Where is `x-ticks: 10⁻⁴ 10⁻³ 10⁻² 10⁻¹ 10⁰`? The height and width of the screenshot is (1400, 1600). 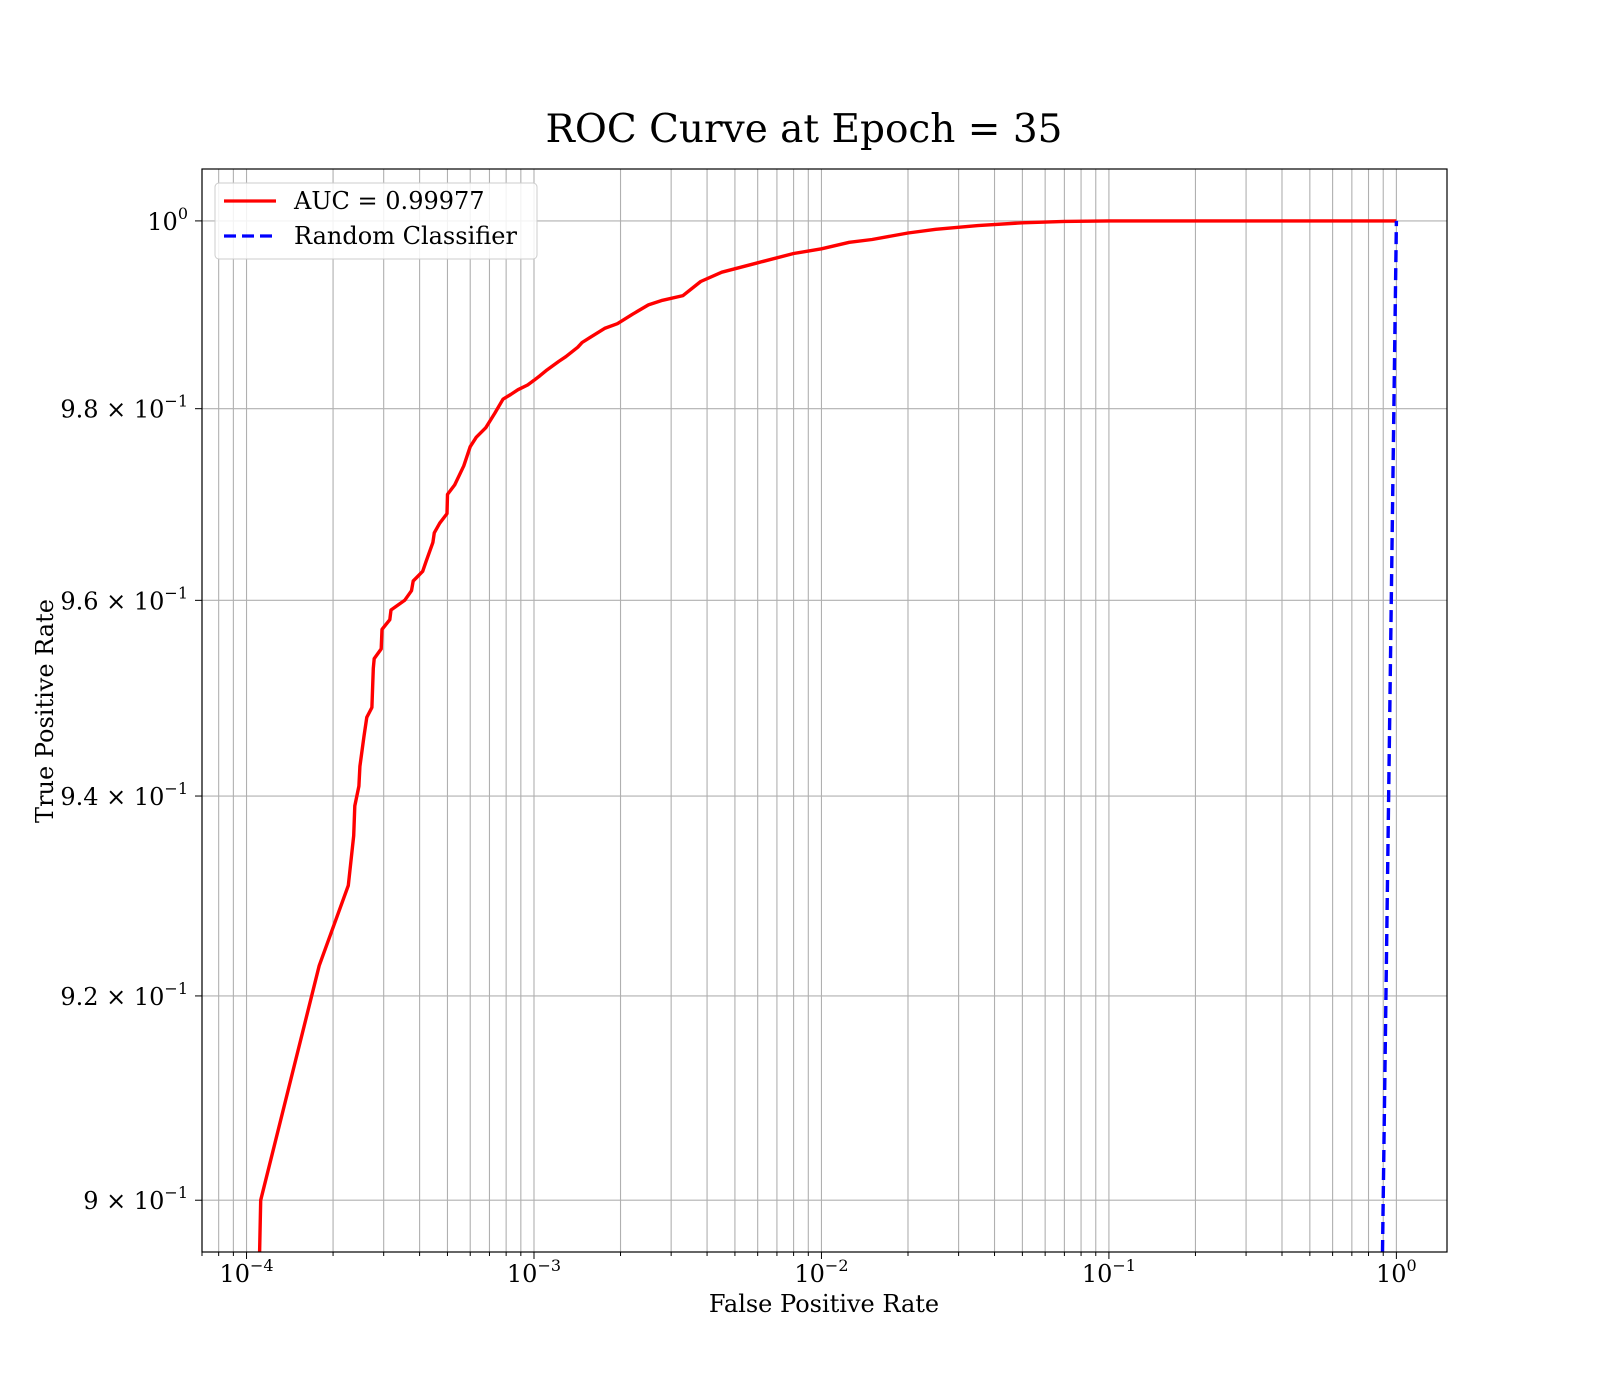
x-ticks: 10⁻⁴ 10⁻³ 10⁻² 10⁻¹ 10⁰ is located at coordinates (809, 1270).